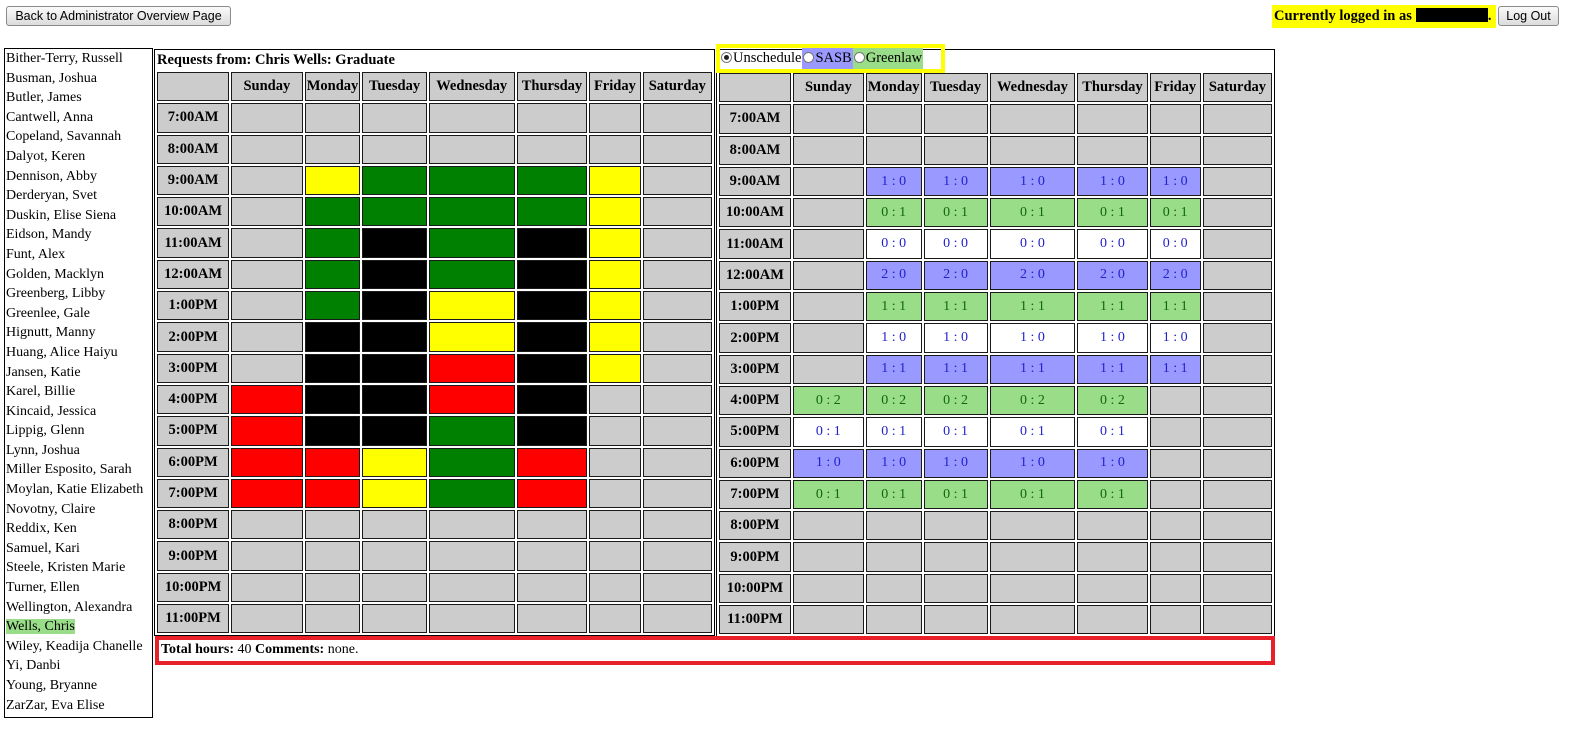 Image resolution: width=1595 pixels, height=741 pixels. Describe the element at coordinates (78, 549) in the screenshot. I see `employee-item: Samuel, Kari` at that location.